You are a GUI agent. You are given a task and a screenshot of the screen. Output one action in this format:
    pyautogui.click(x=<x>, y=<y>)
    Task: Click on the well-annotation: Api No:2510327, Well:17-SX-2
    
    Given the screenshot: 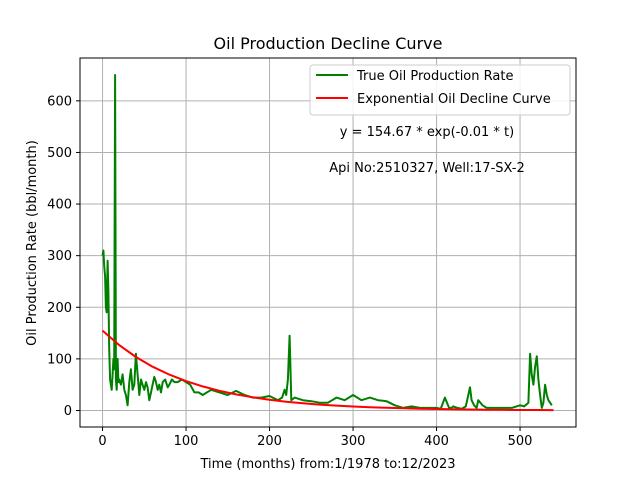 What is the action you would take?
    pyautogui.click(x=427, y=168)
    